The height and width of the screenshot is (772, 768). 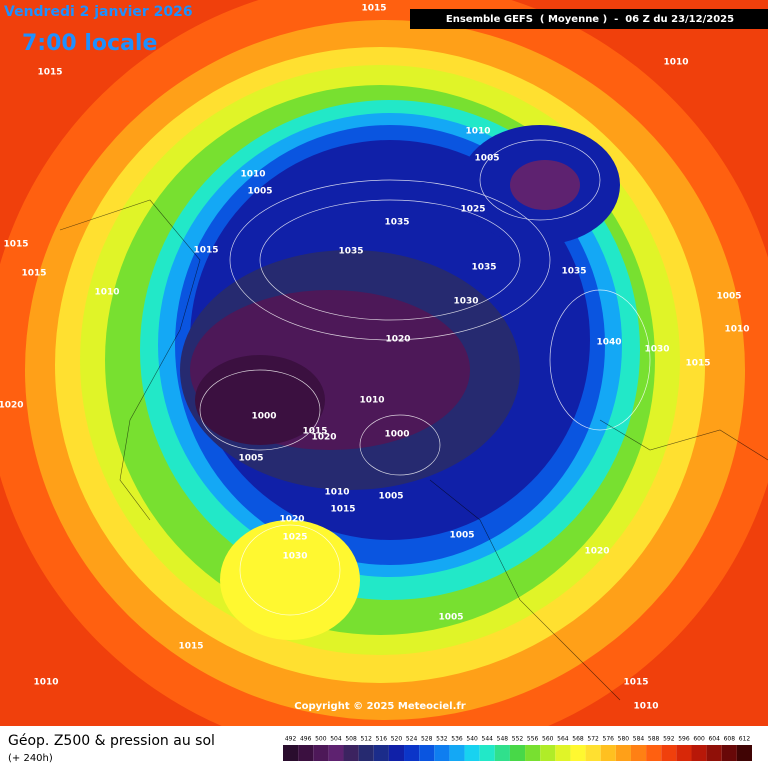 What do you see at coordinates (593, 739) in the screenshot?
I see `scale-label: 572` at bounding box center [593, 739].